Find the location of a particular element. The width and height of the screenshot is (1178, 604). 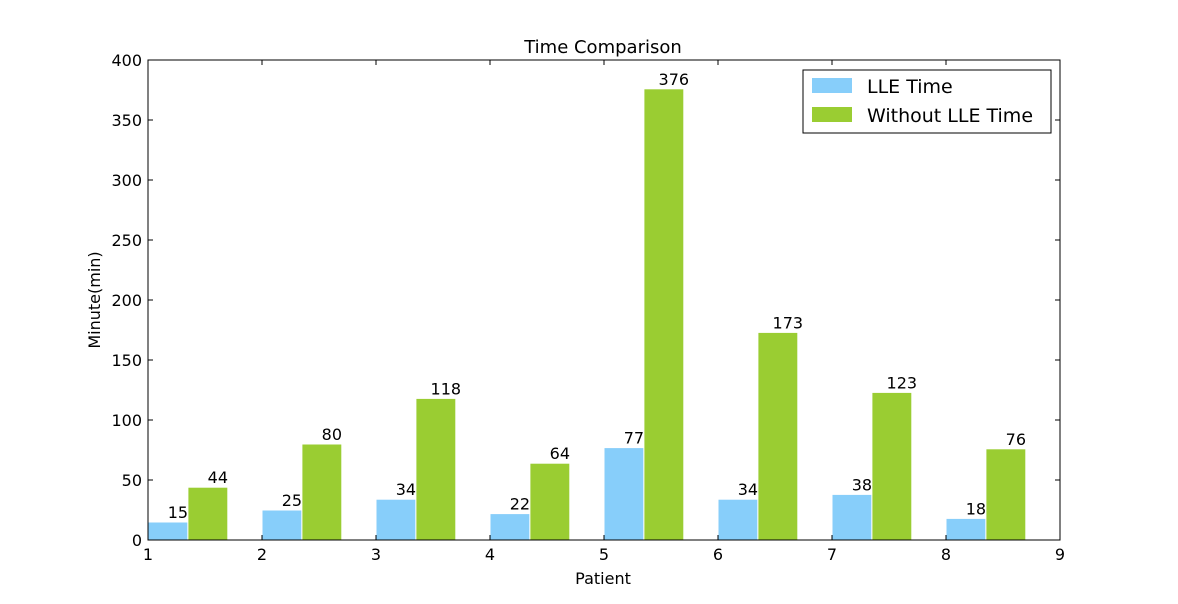

y-tick-label: 0 is located at coordinates (137, 540).